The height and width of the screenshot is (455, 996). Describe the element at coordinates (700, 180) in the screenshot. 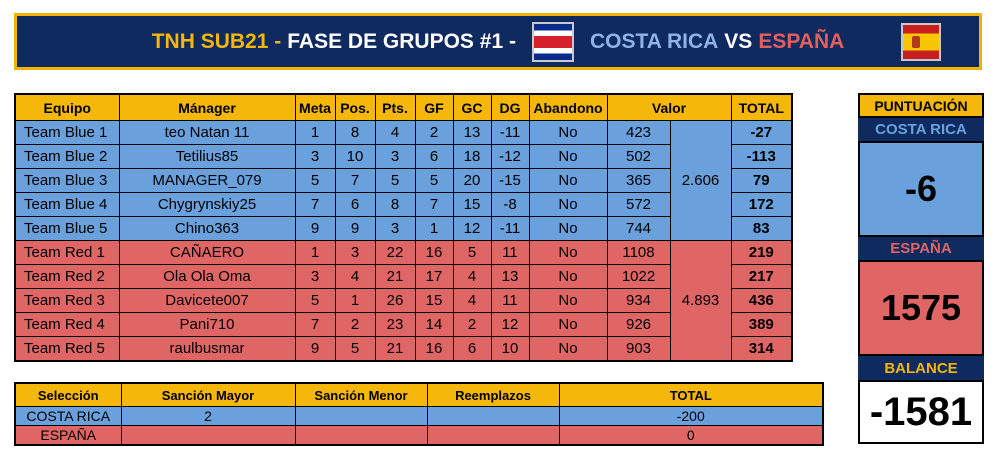

I see `group-value-total: 2.606` at that location.